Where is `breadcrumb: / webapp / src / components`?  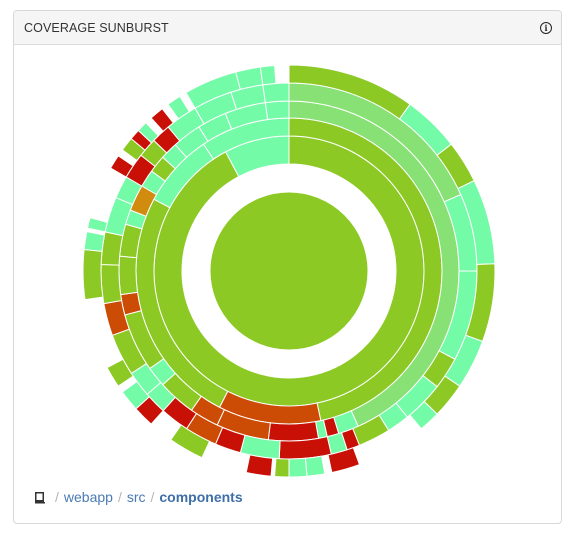
breadcrumb: / webapp / src / components is located at coordinates (138, 497).